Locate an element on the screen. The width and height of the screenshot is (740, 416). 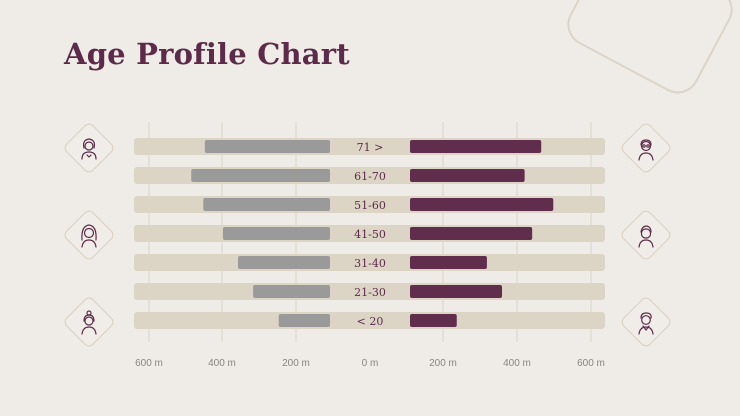
young-woman-icon is located at coordinates (89, 322).